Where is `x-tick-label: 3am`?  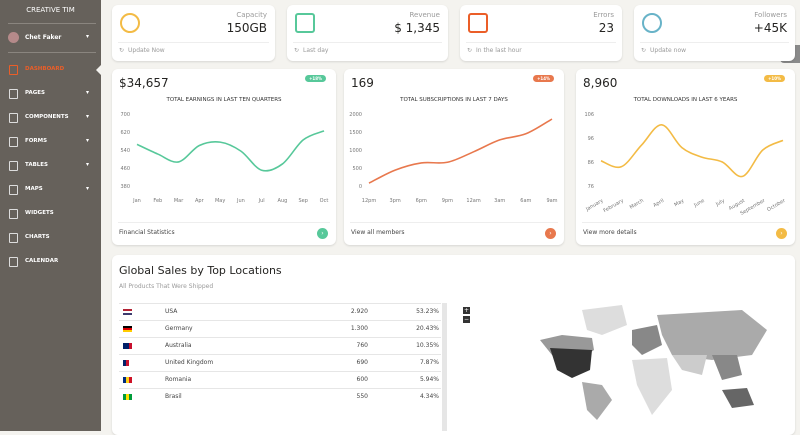 x-tick-label: 3am is located at coordinates (499, 201).